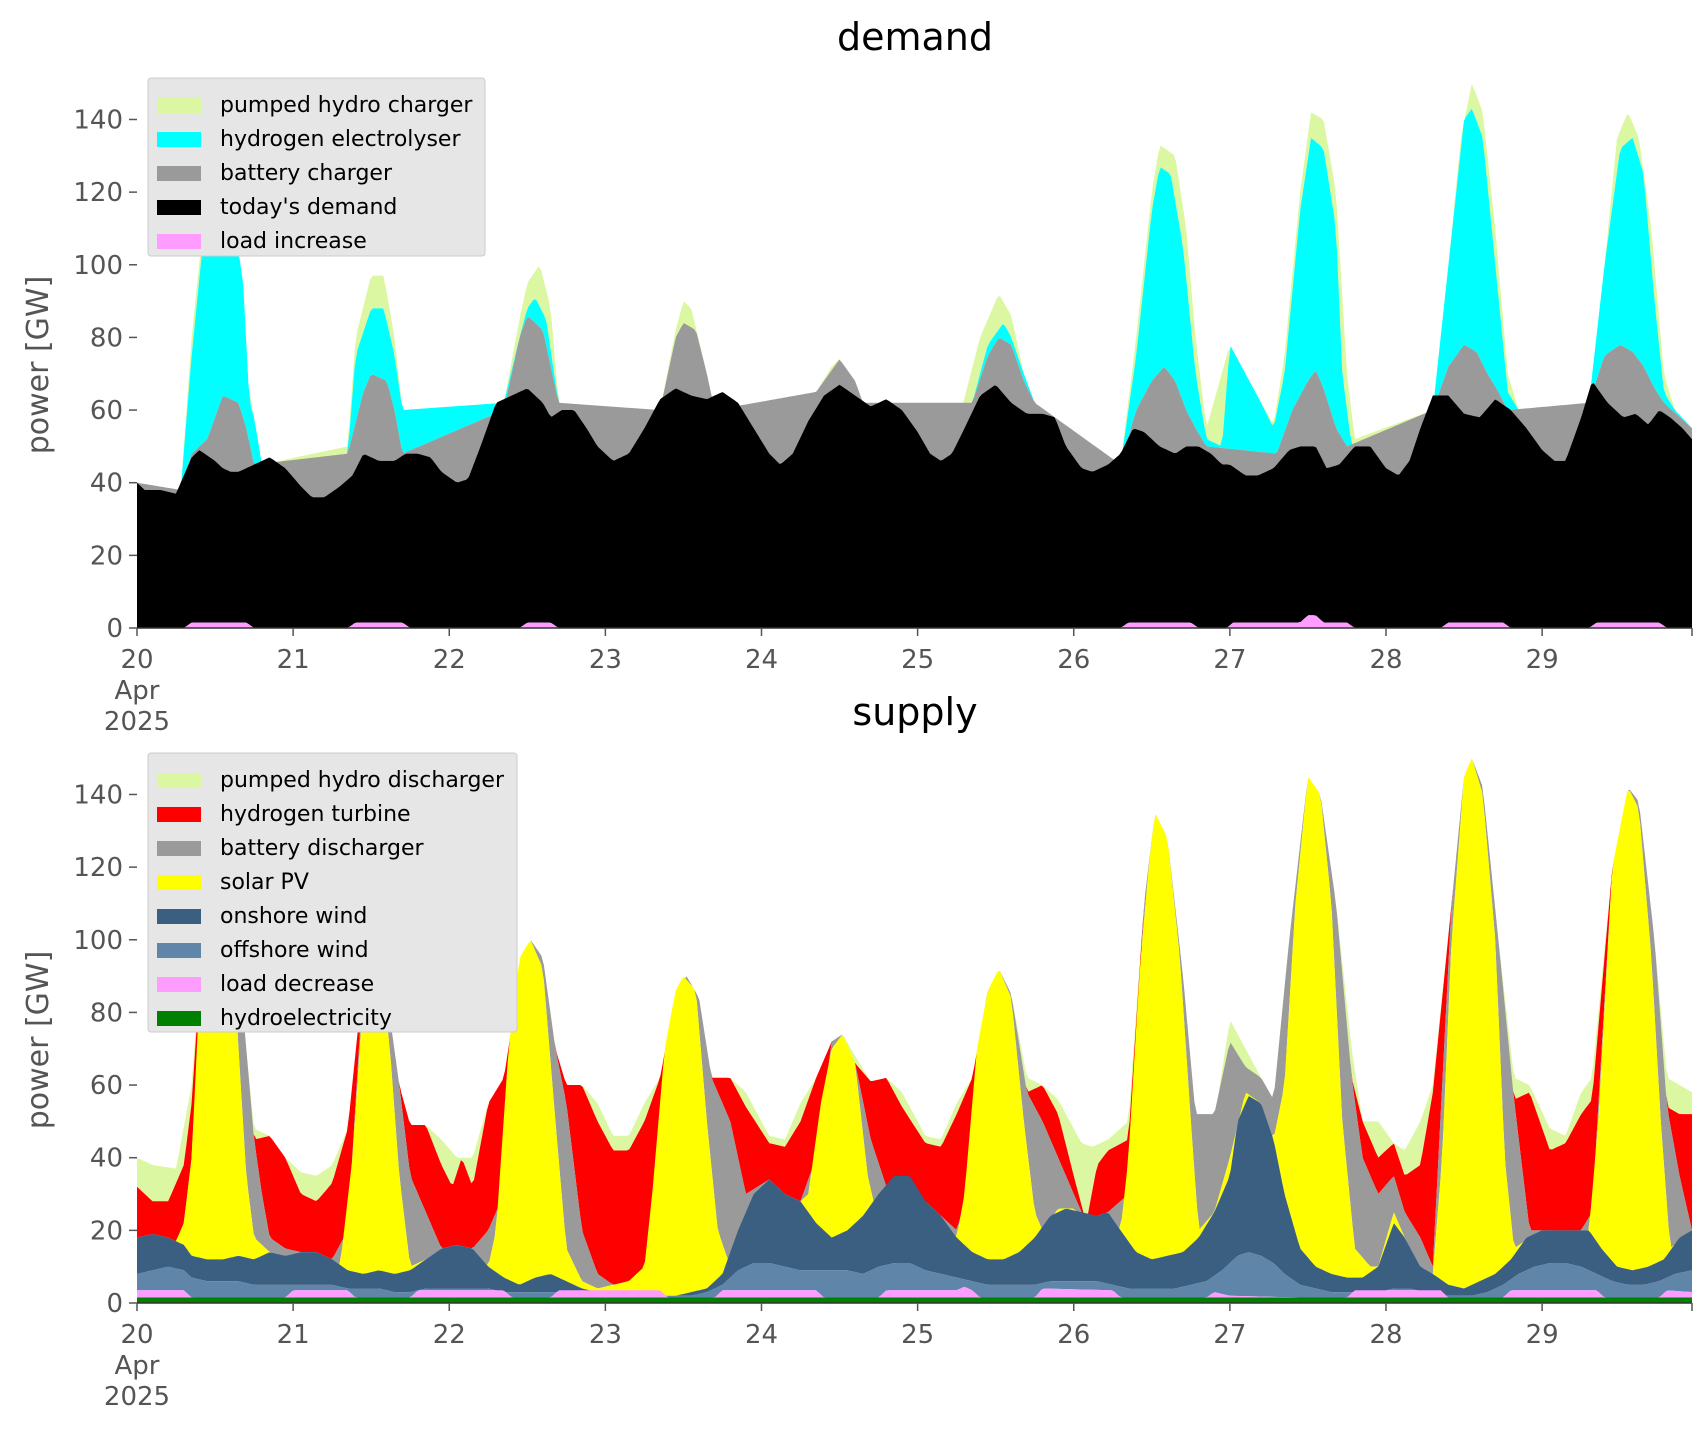 The height and width of the screenshot is (1435, 1706). What do you see at coordinates (1073, 660) in the screenshot?
I see `demand-x-tick-label: 26` at bounding box center [1073, 660].